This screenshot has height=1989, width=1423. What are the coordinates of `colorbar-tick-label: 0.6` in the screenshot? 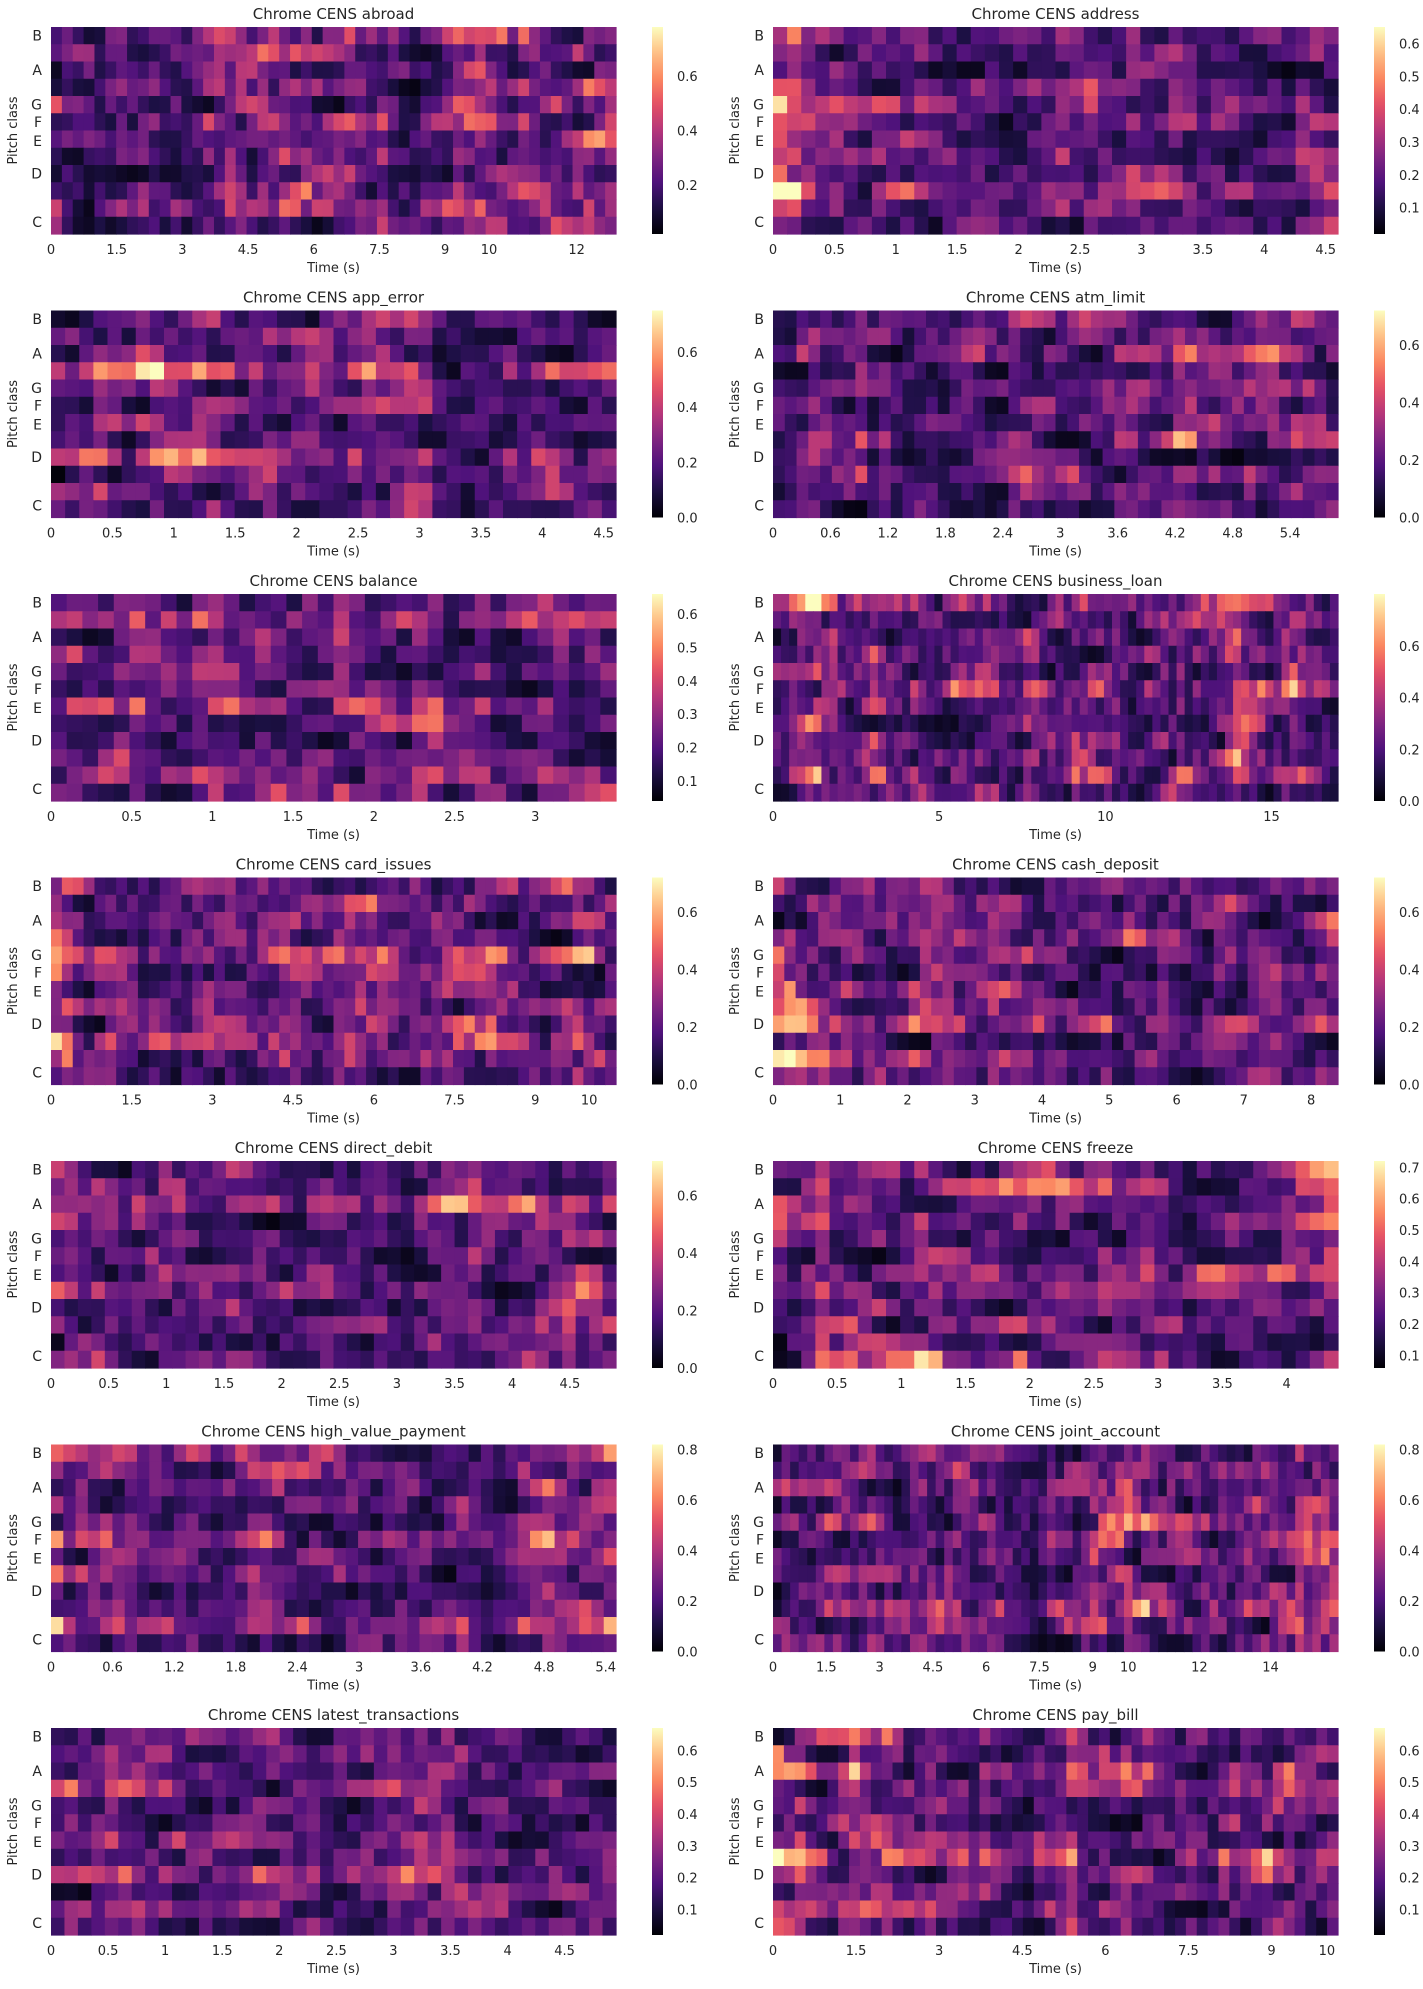 It's located at (1409, 346).